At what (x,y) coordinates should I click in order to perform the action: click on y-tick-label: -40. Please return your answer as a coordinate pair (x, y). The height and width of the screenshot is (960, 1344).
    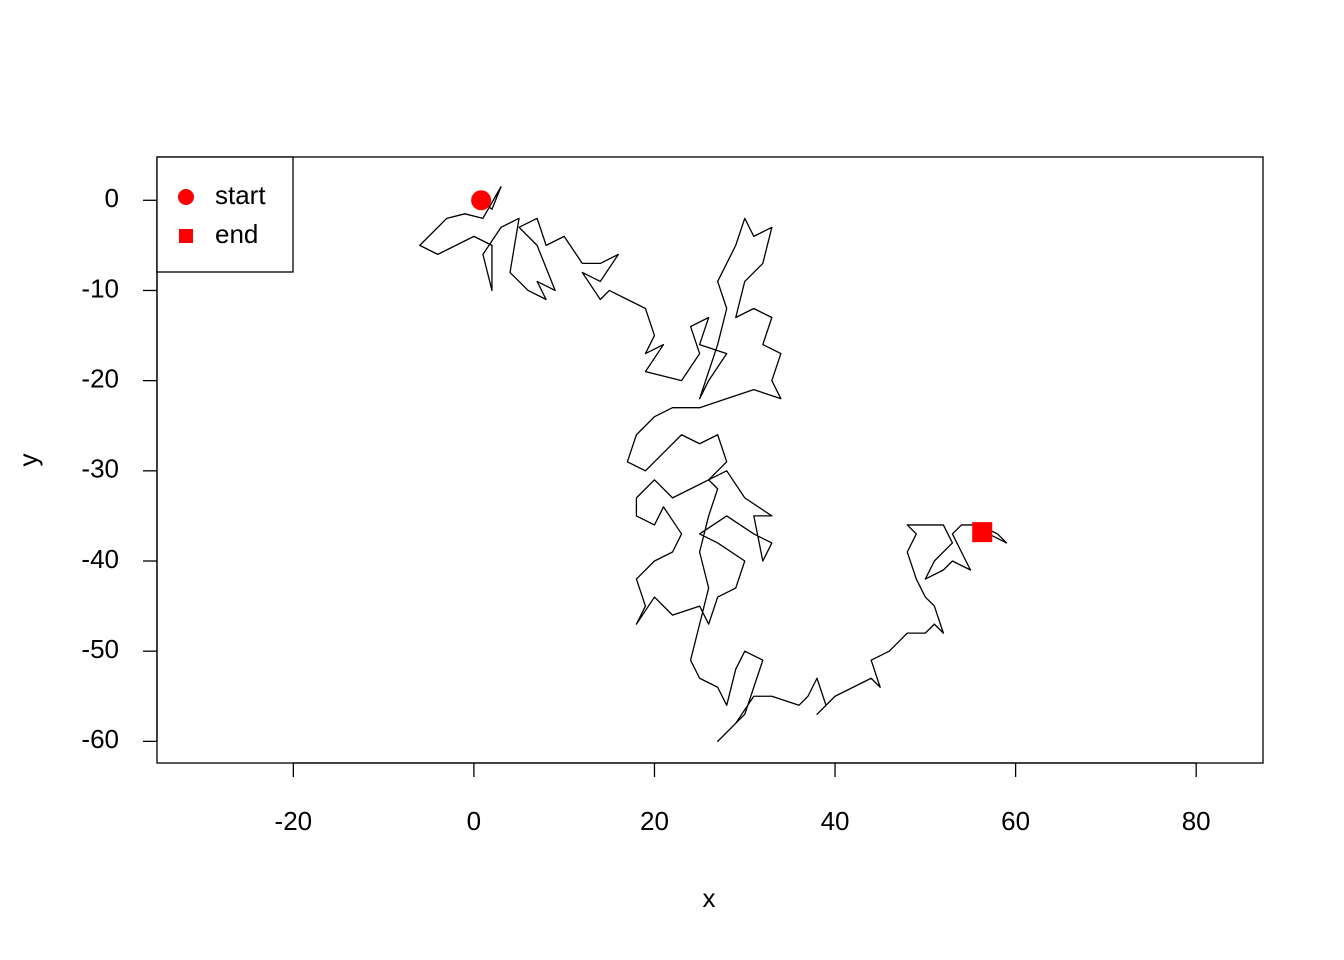
    Looking at the image, I should click on (100, 559).